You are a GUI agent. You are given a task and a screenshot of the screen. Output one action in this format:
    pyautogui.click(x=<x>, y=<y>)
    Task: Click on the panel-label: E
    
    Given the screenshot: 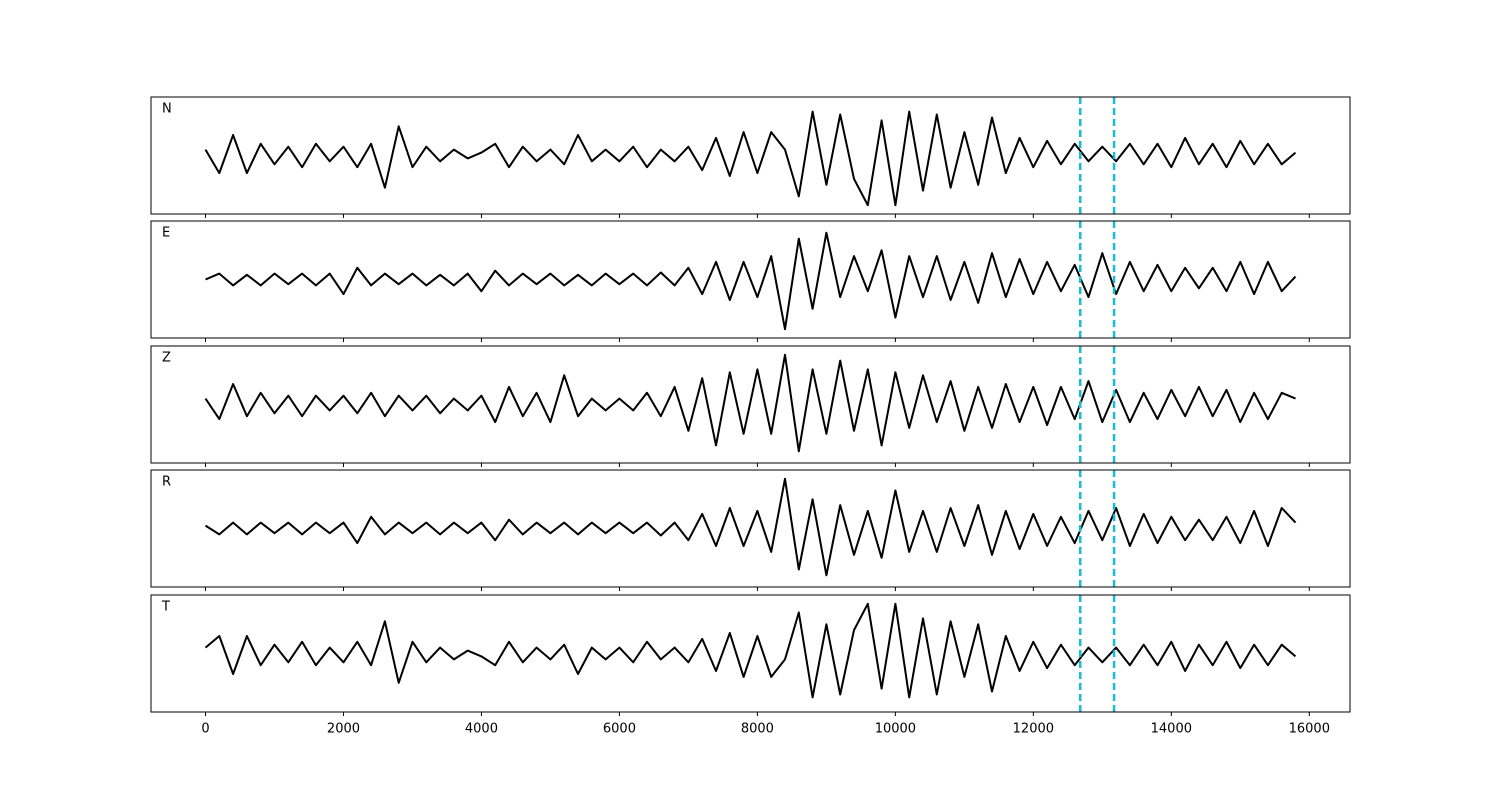 What is the action you would take?
    pyautogui.click(x=166, y=233)
    